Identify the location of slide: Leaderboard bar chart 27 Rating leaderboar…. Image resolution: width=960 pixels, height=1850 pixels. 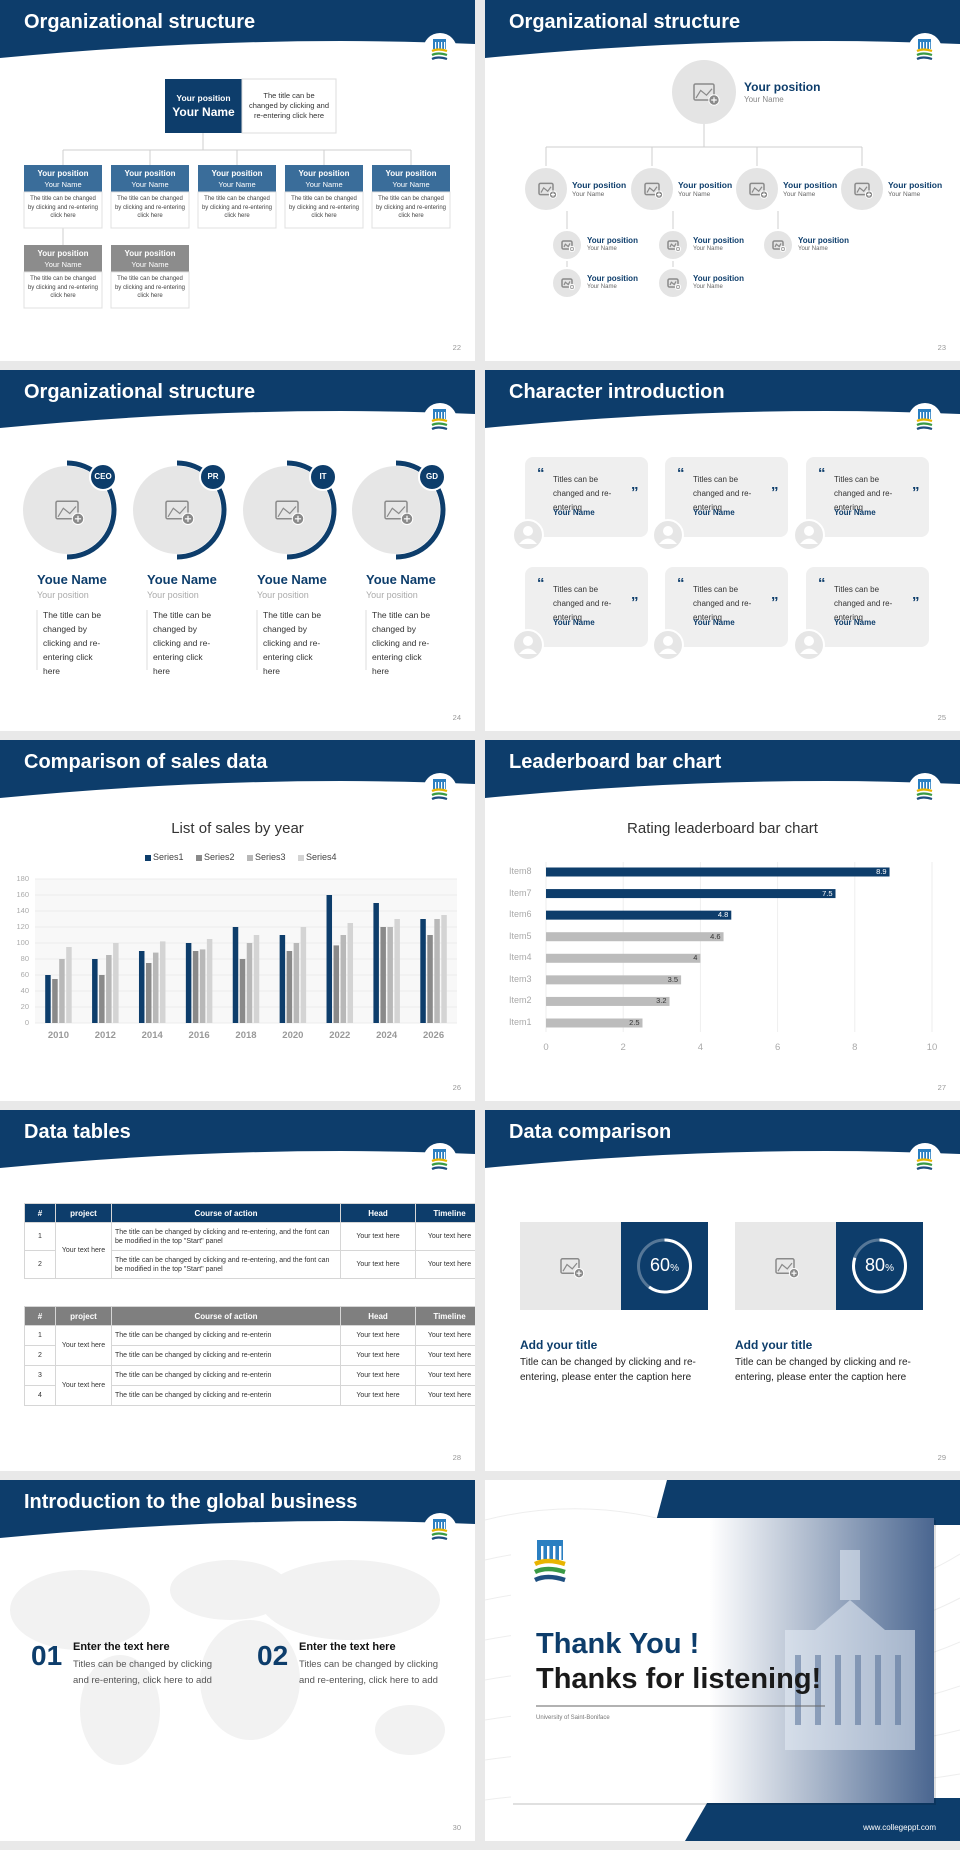
(722, 920).